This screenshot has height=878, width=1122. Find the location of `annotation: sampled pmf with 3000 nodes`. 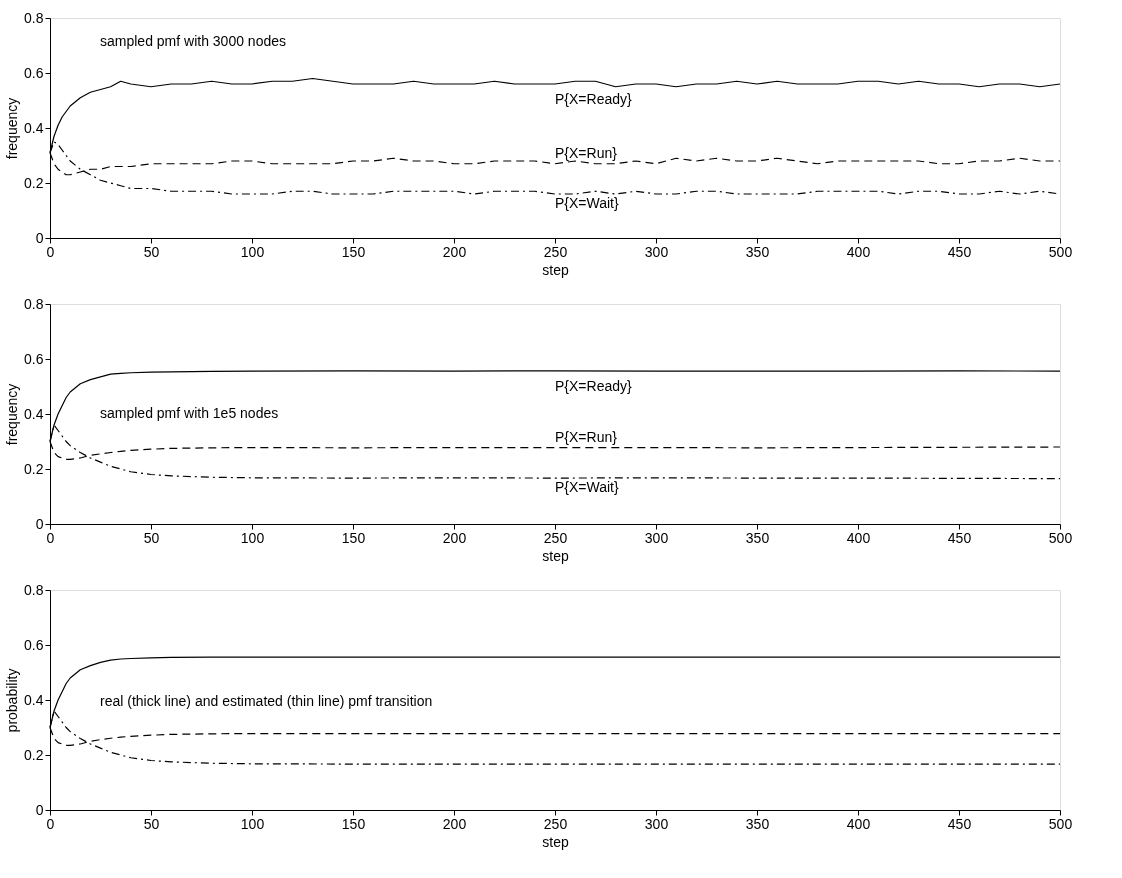

annotation: sampled pmf with 3000 nodes is located at coordinates (193, 41).